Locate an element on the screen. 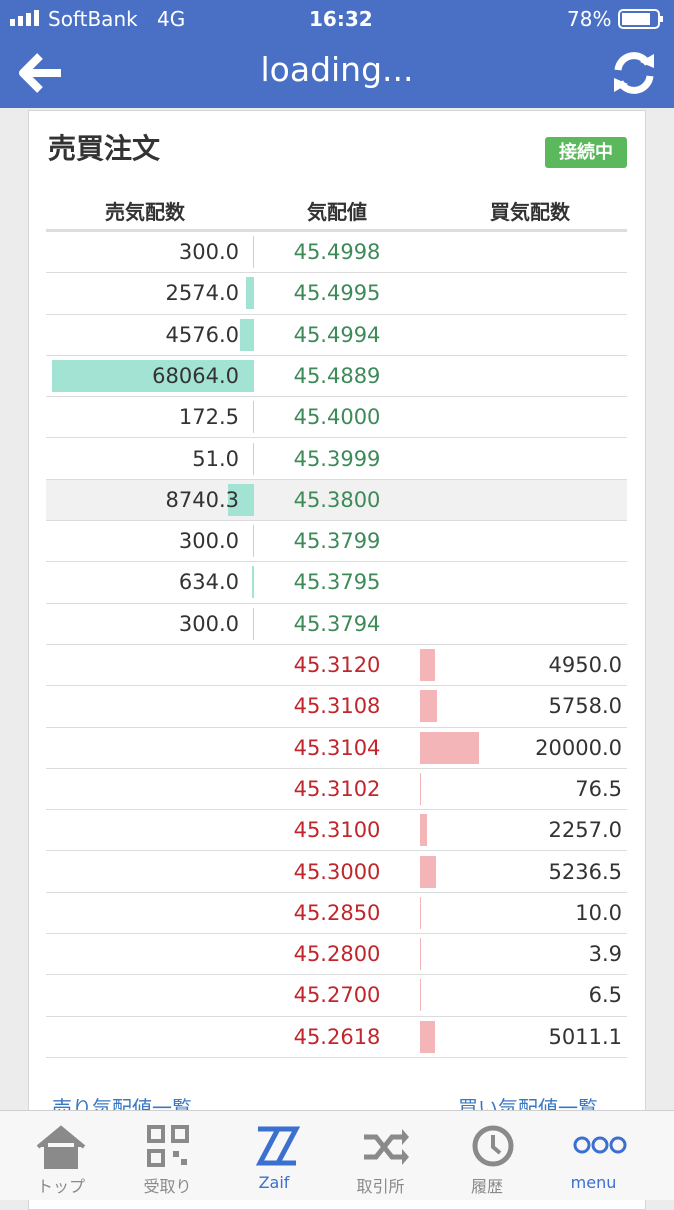 Image resolution: width=674 pixels, height=1210 pixels. bid-price: 45.3108 is located at coordinates (337, 706).